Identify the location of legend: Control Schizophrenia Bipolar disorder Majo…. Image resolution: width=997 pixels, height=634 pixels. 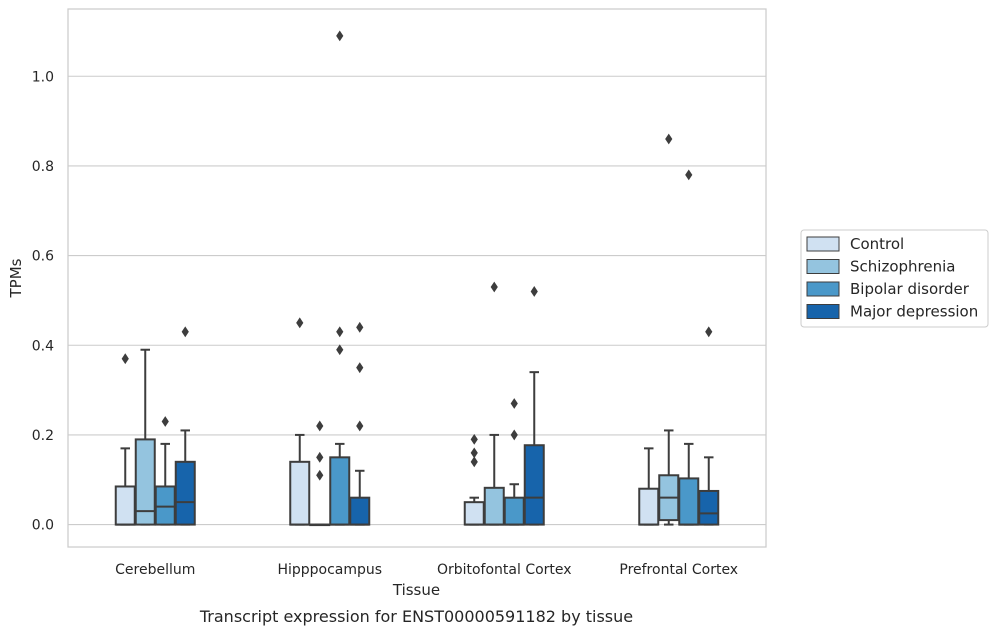
(894, 278).